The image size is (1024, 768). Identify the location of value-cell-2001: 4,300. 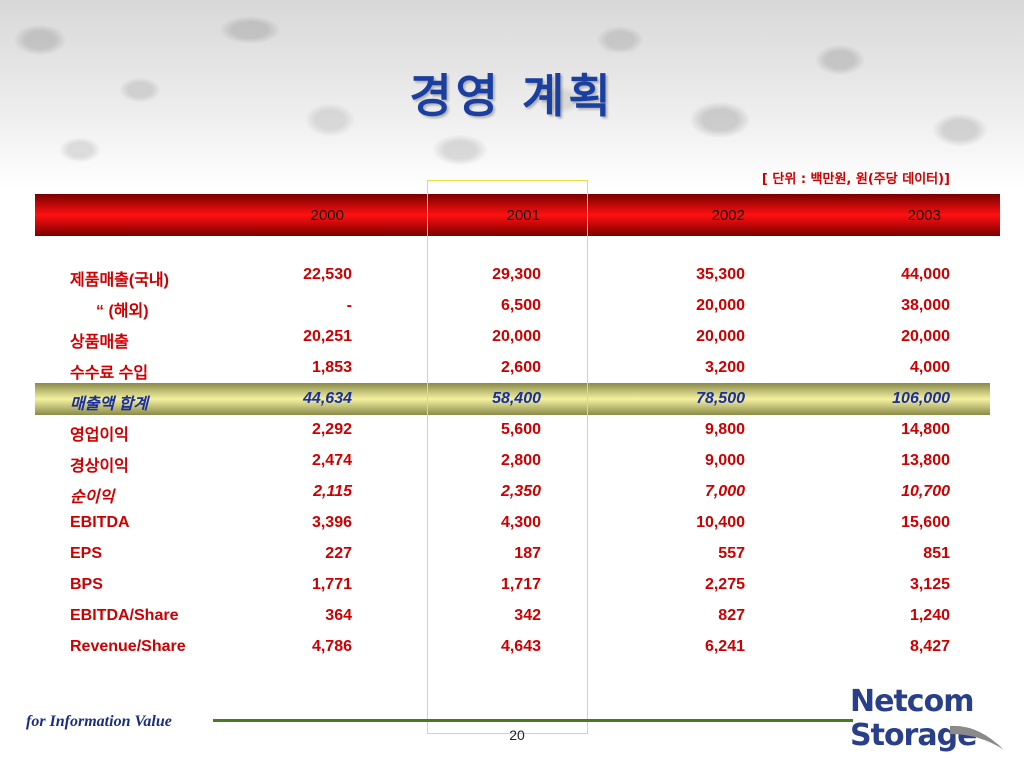
(520, 522).